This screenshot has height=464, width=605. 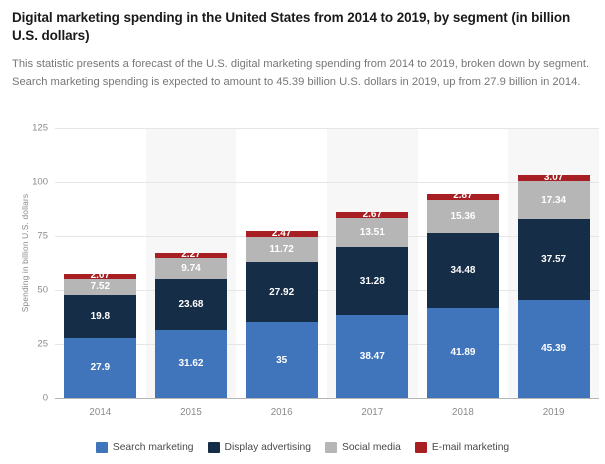 I want to click on x-axis-labels: 2014 2015 2016 2017 2018 2019, so click(x=327, y=408).